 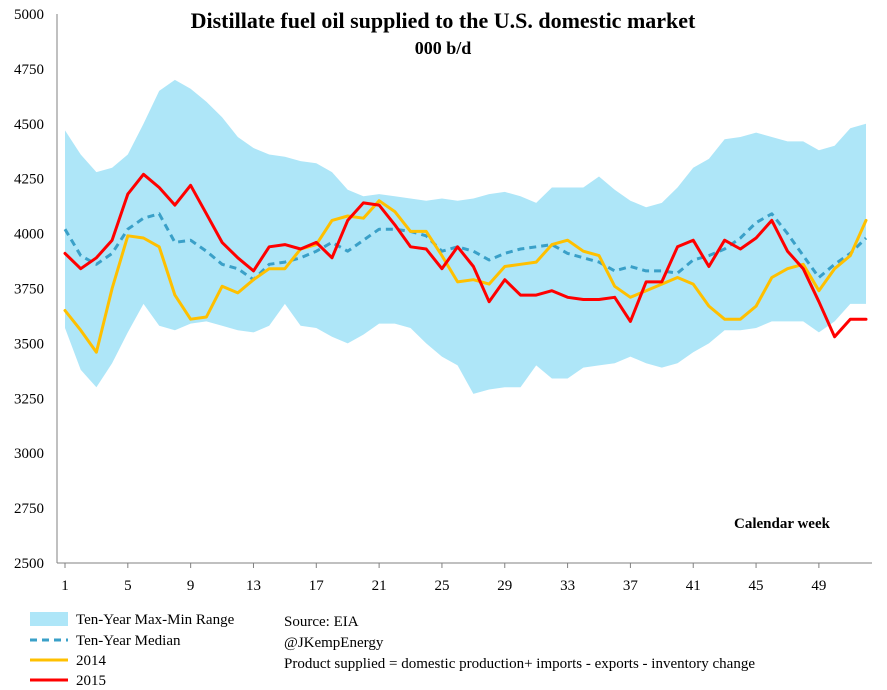 I want to click on x-tick-label: 25, so click(x=441, y=586).